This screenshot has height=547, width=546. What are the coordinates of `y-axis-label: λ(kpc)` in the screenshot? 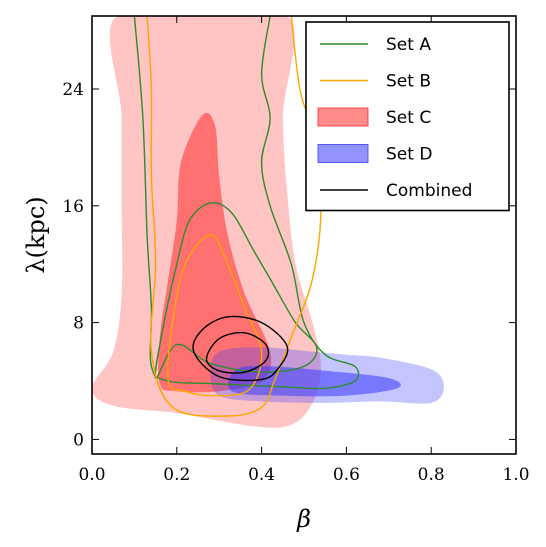 It's located at (36, 234).